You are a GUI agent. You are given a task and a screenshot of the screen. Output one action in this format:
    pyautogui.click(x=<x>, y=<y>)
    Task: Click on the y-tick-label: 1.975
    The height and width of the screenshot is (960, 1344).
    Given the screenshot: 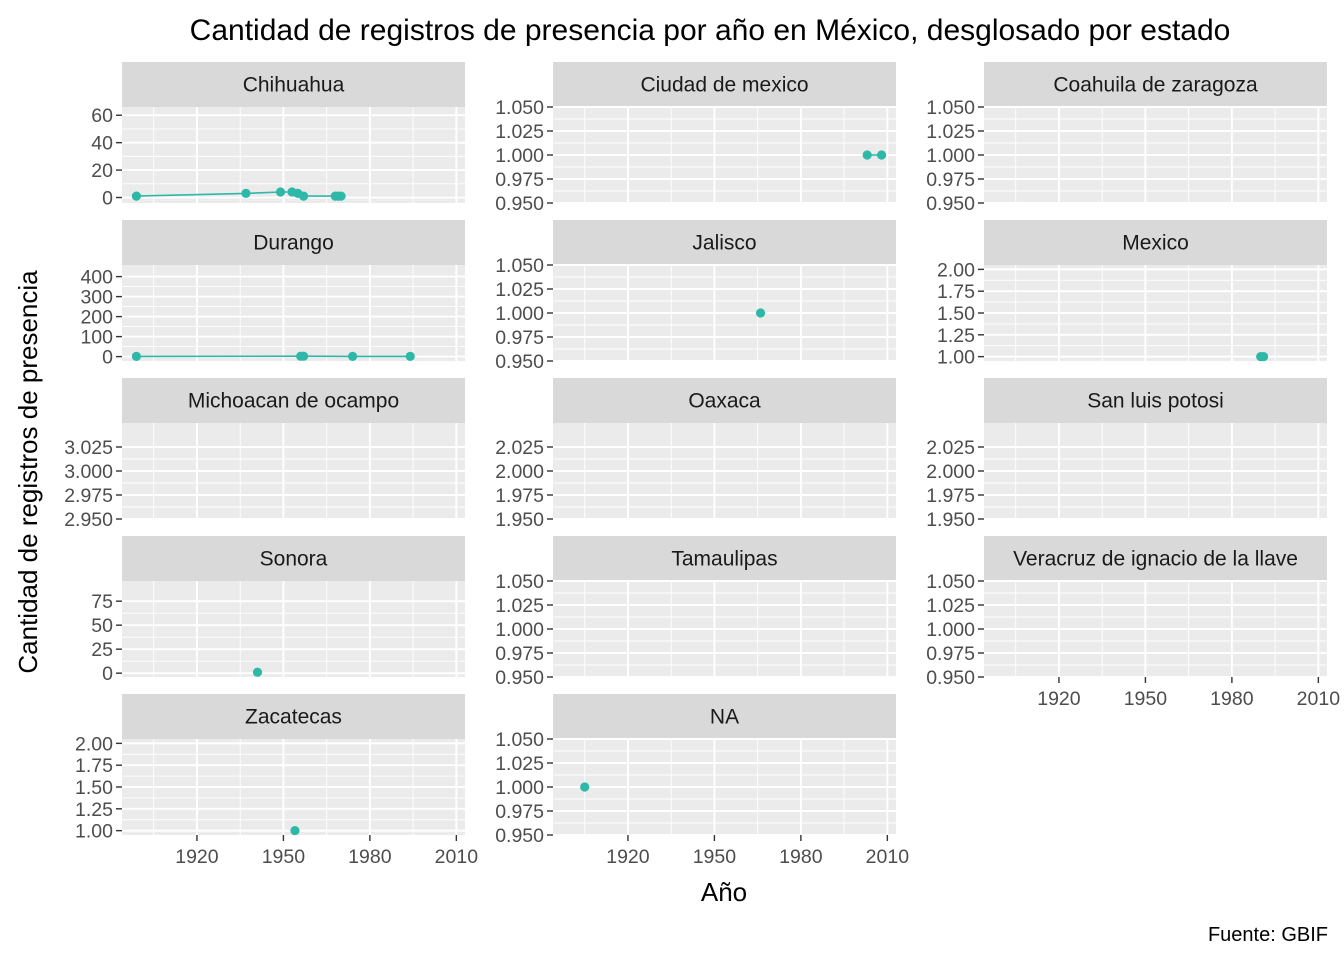 What is the action you would take?
    pyautogui.click(x=519, y=496)
    